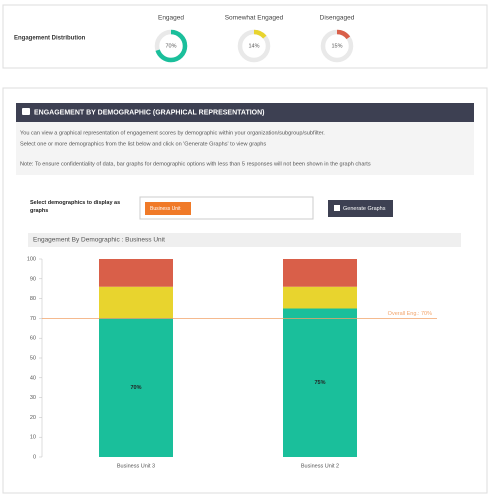 Image resolution: width=491 pixels, height=502 pixels. What do you see at coordinates (337, 18) in the screenshot?
I see `donut-label: Disengaged` at bounding box center [337, 18].